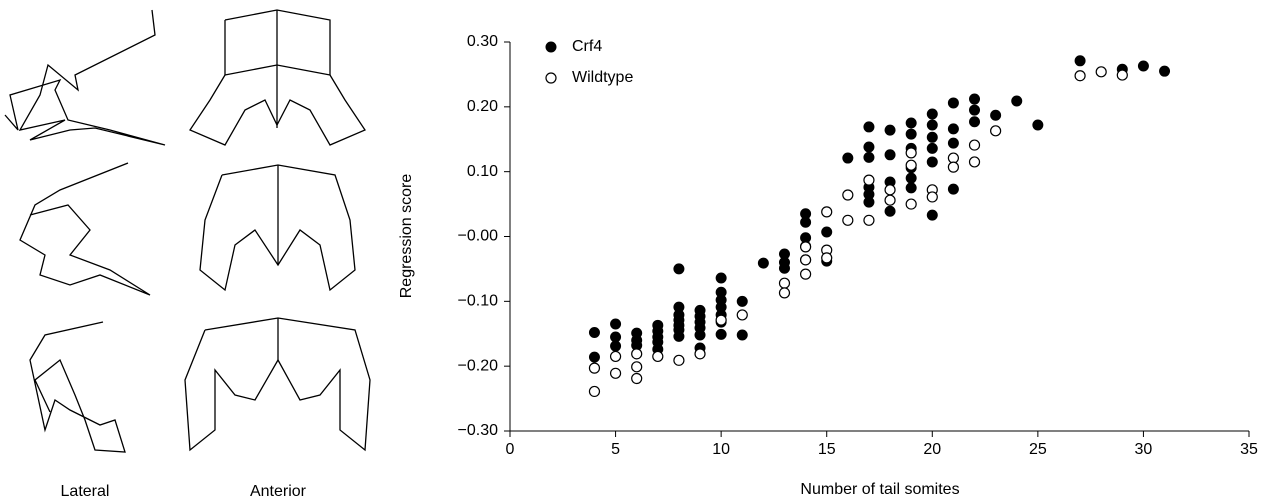 The image size is (1275, 503). Describe the element at coordinates (478, 301) in the screenshot. I see `y-tick-label: −0.10` at that location.